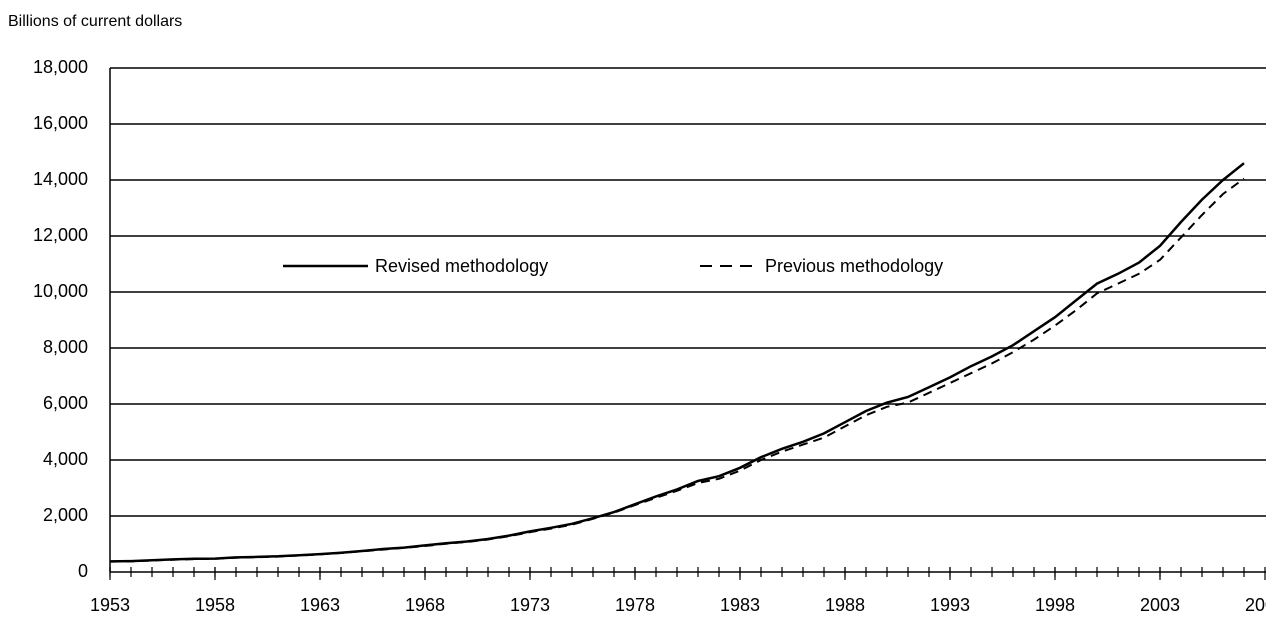 This screenshot has width=1266, height=618. What do you see at coordinates (60, 67) in the screenshot?
I see `y-tick-label: 18,000` at bounding box center [60, 67].